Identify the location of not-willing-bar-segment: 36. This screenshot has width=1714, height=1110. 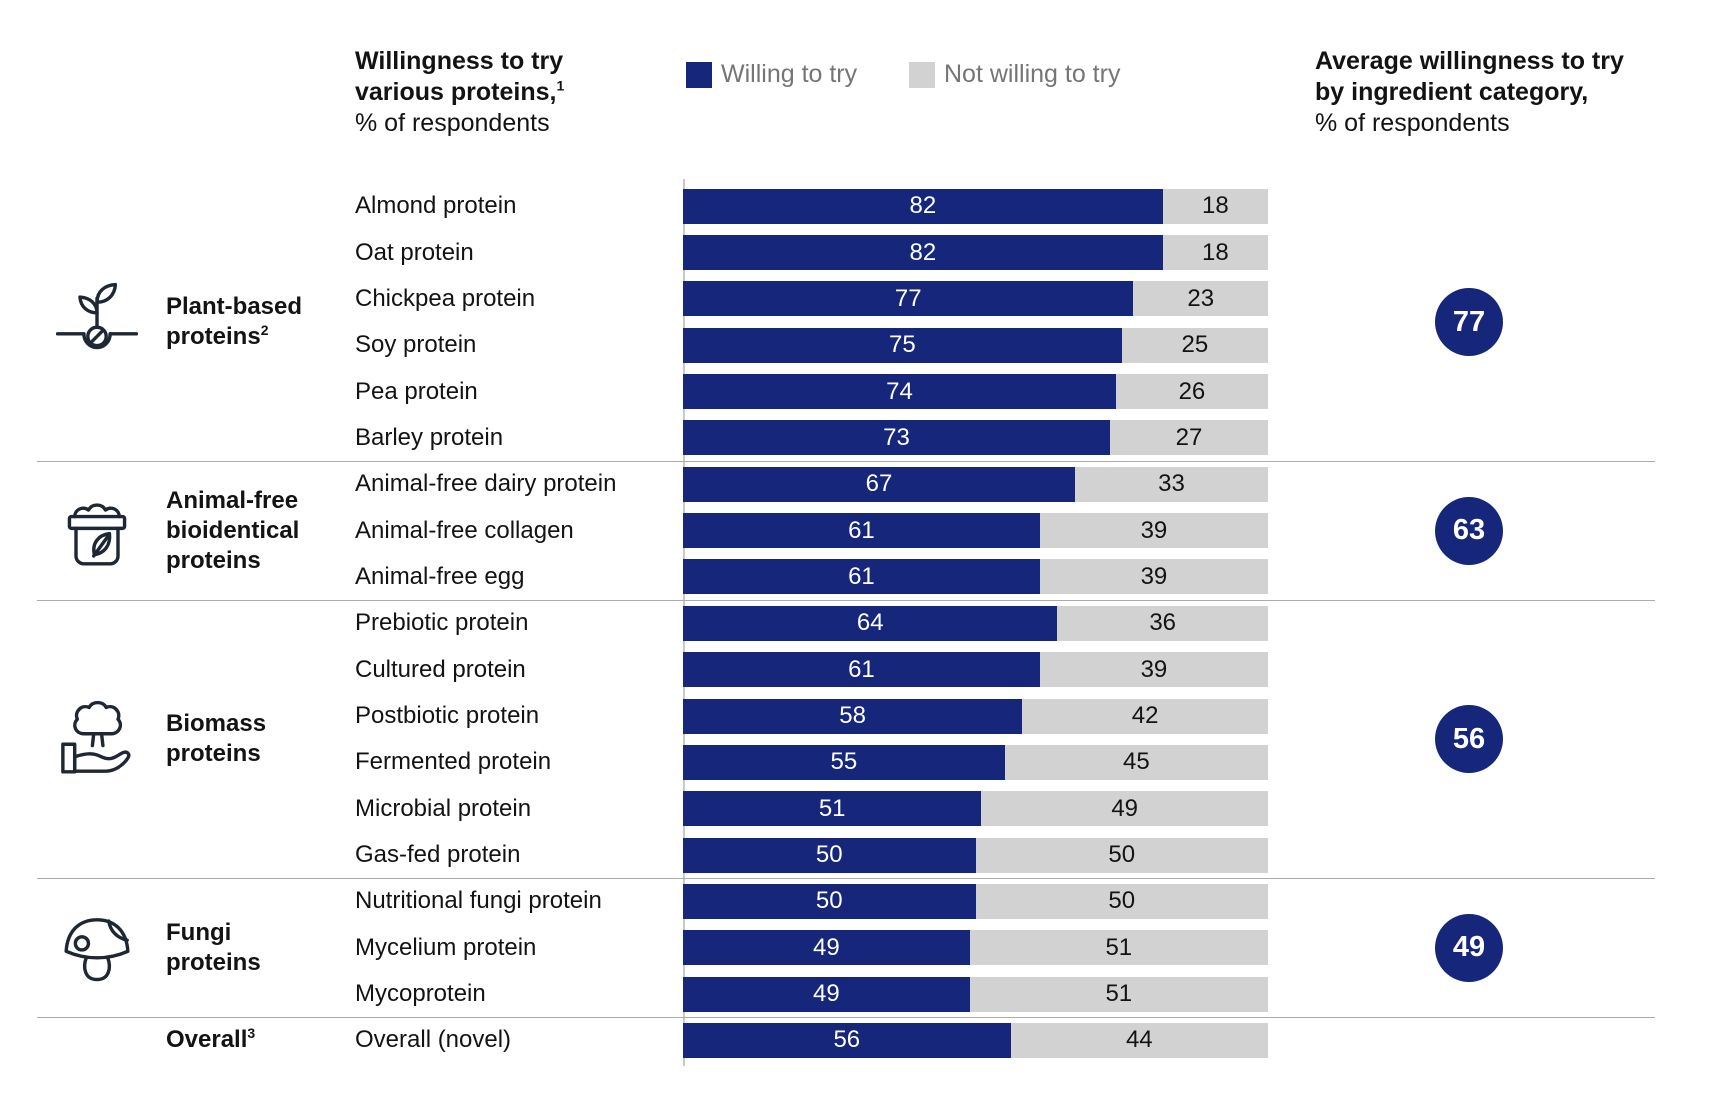
(1162, 623).